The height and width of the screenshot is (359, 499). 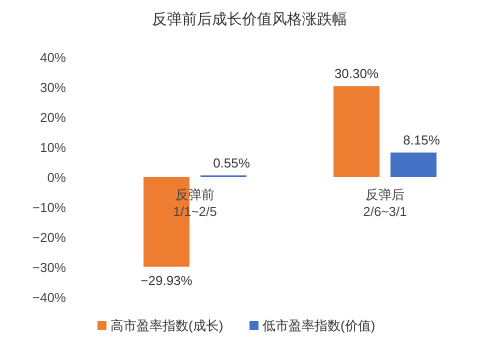 I want to click on y-tick-label: −20%, so click(x=49, y=237).